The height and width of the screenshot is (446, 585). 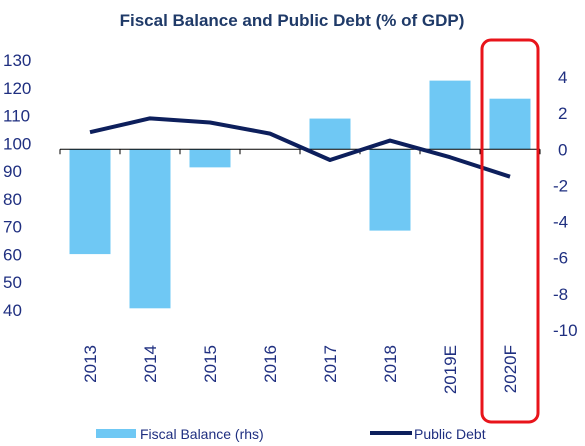 What do you see at coordinates (390, 364) in the screenshot?
I see `category-label: 2018` at bounding box center [390, 364].